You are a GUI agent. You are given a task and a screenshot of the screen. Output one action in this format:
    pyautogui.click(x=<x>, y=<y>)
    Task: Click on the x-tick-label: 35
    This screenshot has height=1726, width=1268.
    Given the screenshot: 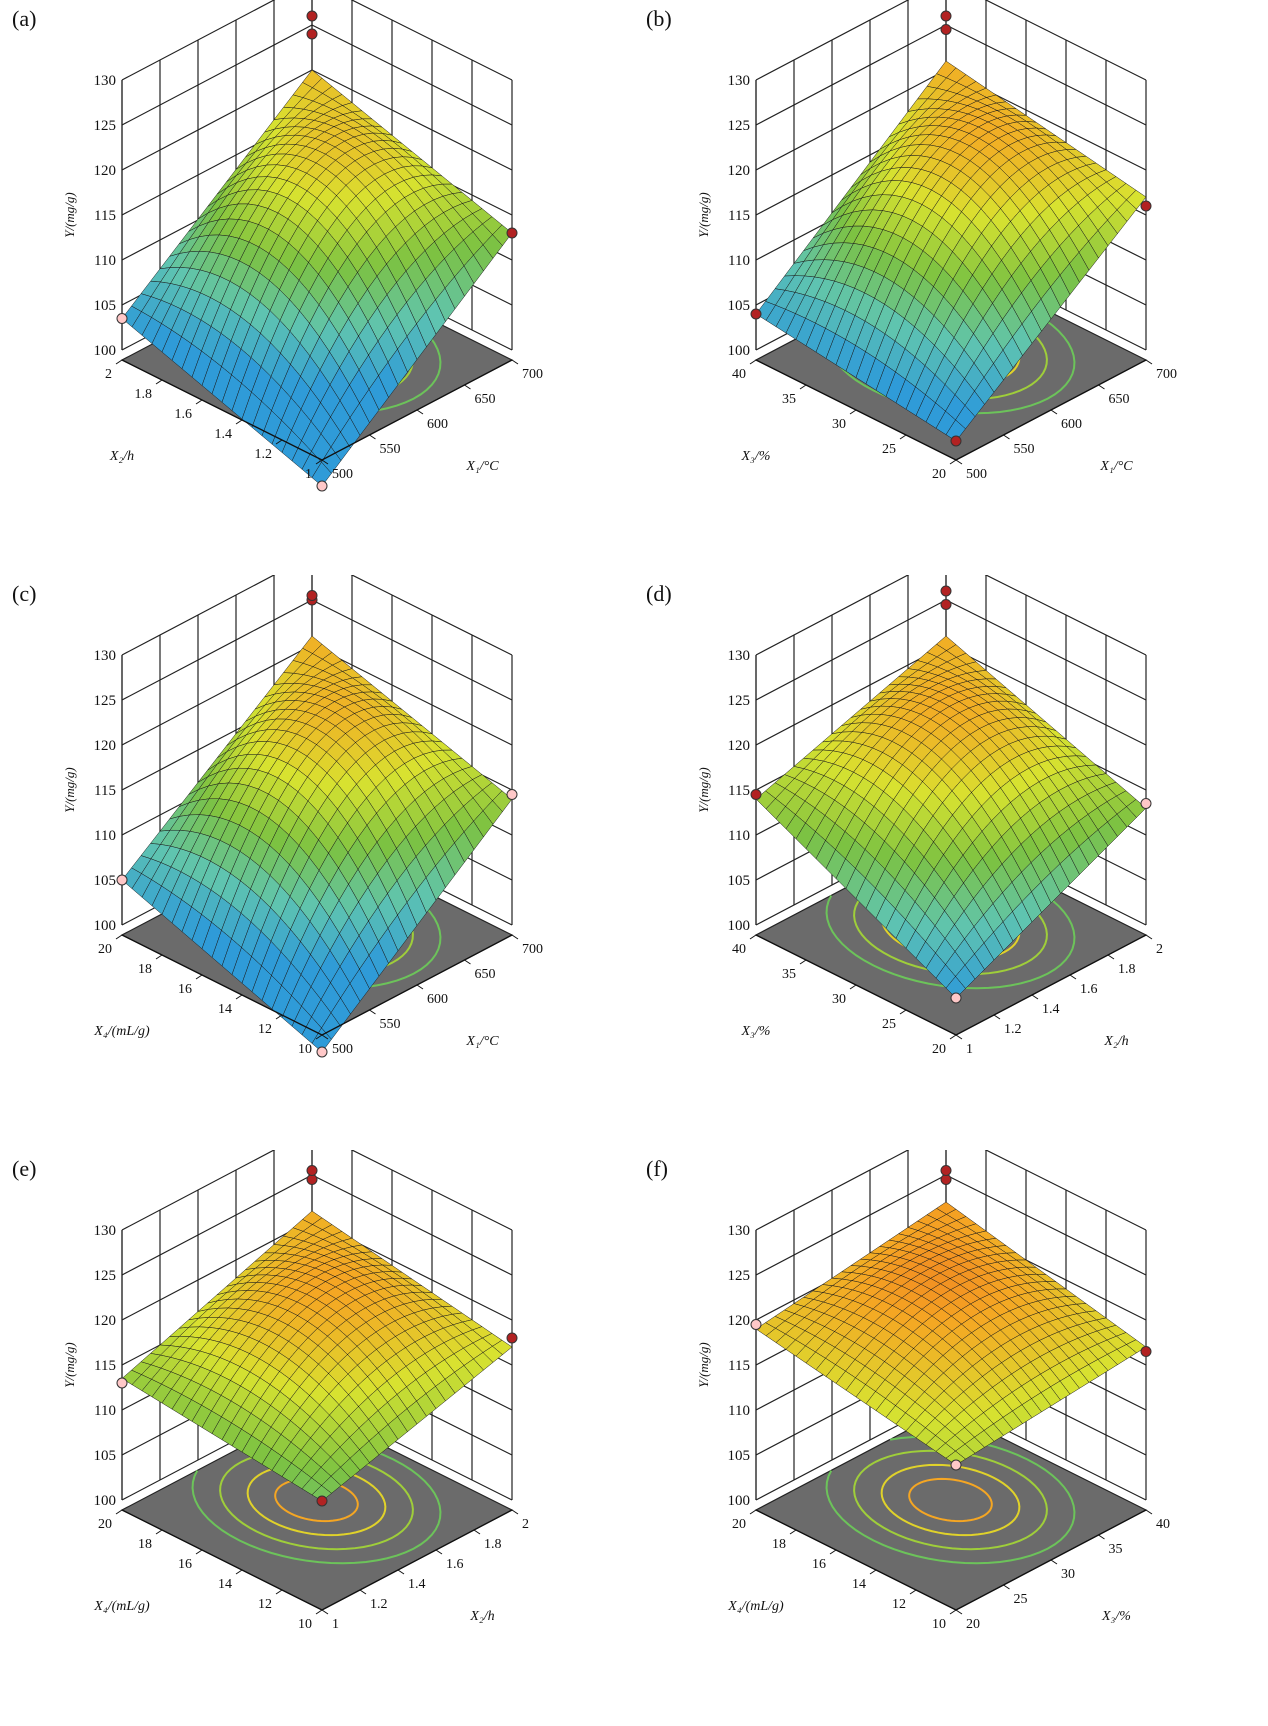 What is the action you would take?
    pyautogui.click(x=789, y=974)
    